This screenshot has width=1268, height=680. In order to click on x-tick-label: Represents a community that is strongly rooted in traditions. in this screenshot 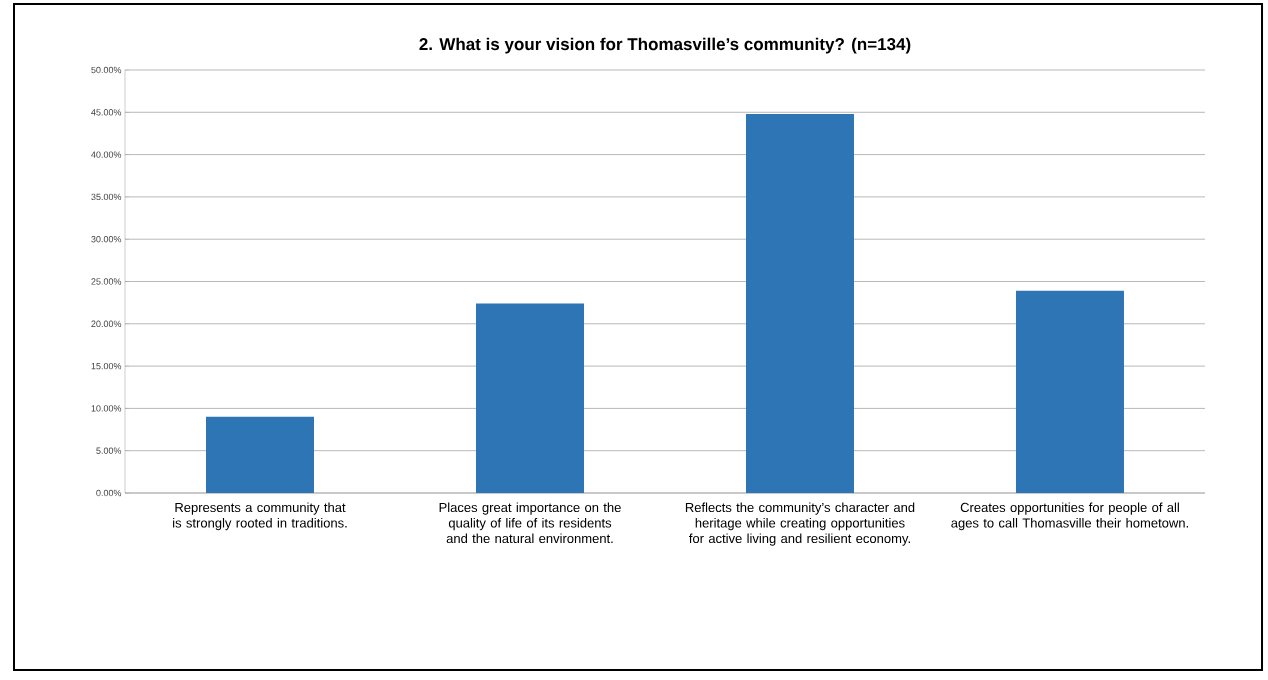, I will do `click(260, 516)`.